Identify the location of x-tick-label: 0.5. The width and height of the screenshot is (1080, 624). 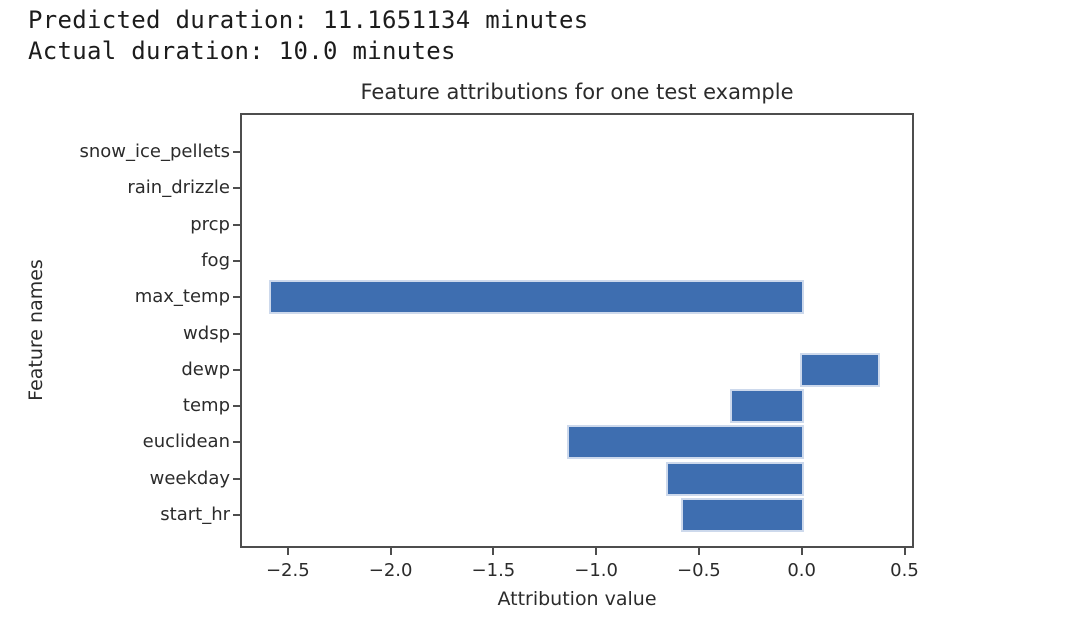
(904, 570).